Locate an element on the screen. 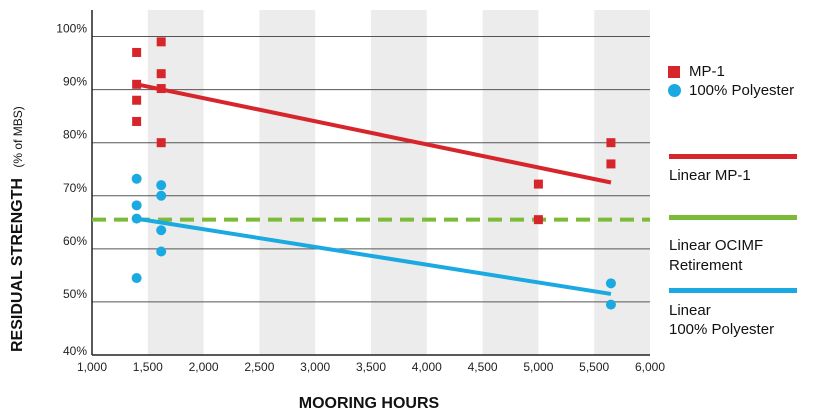  y-tick-label: 100% is located at coordinates (71, 29).